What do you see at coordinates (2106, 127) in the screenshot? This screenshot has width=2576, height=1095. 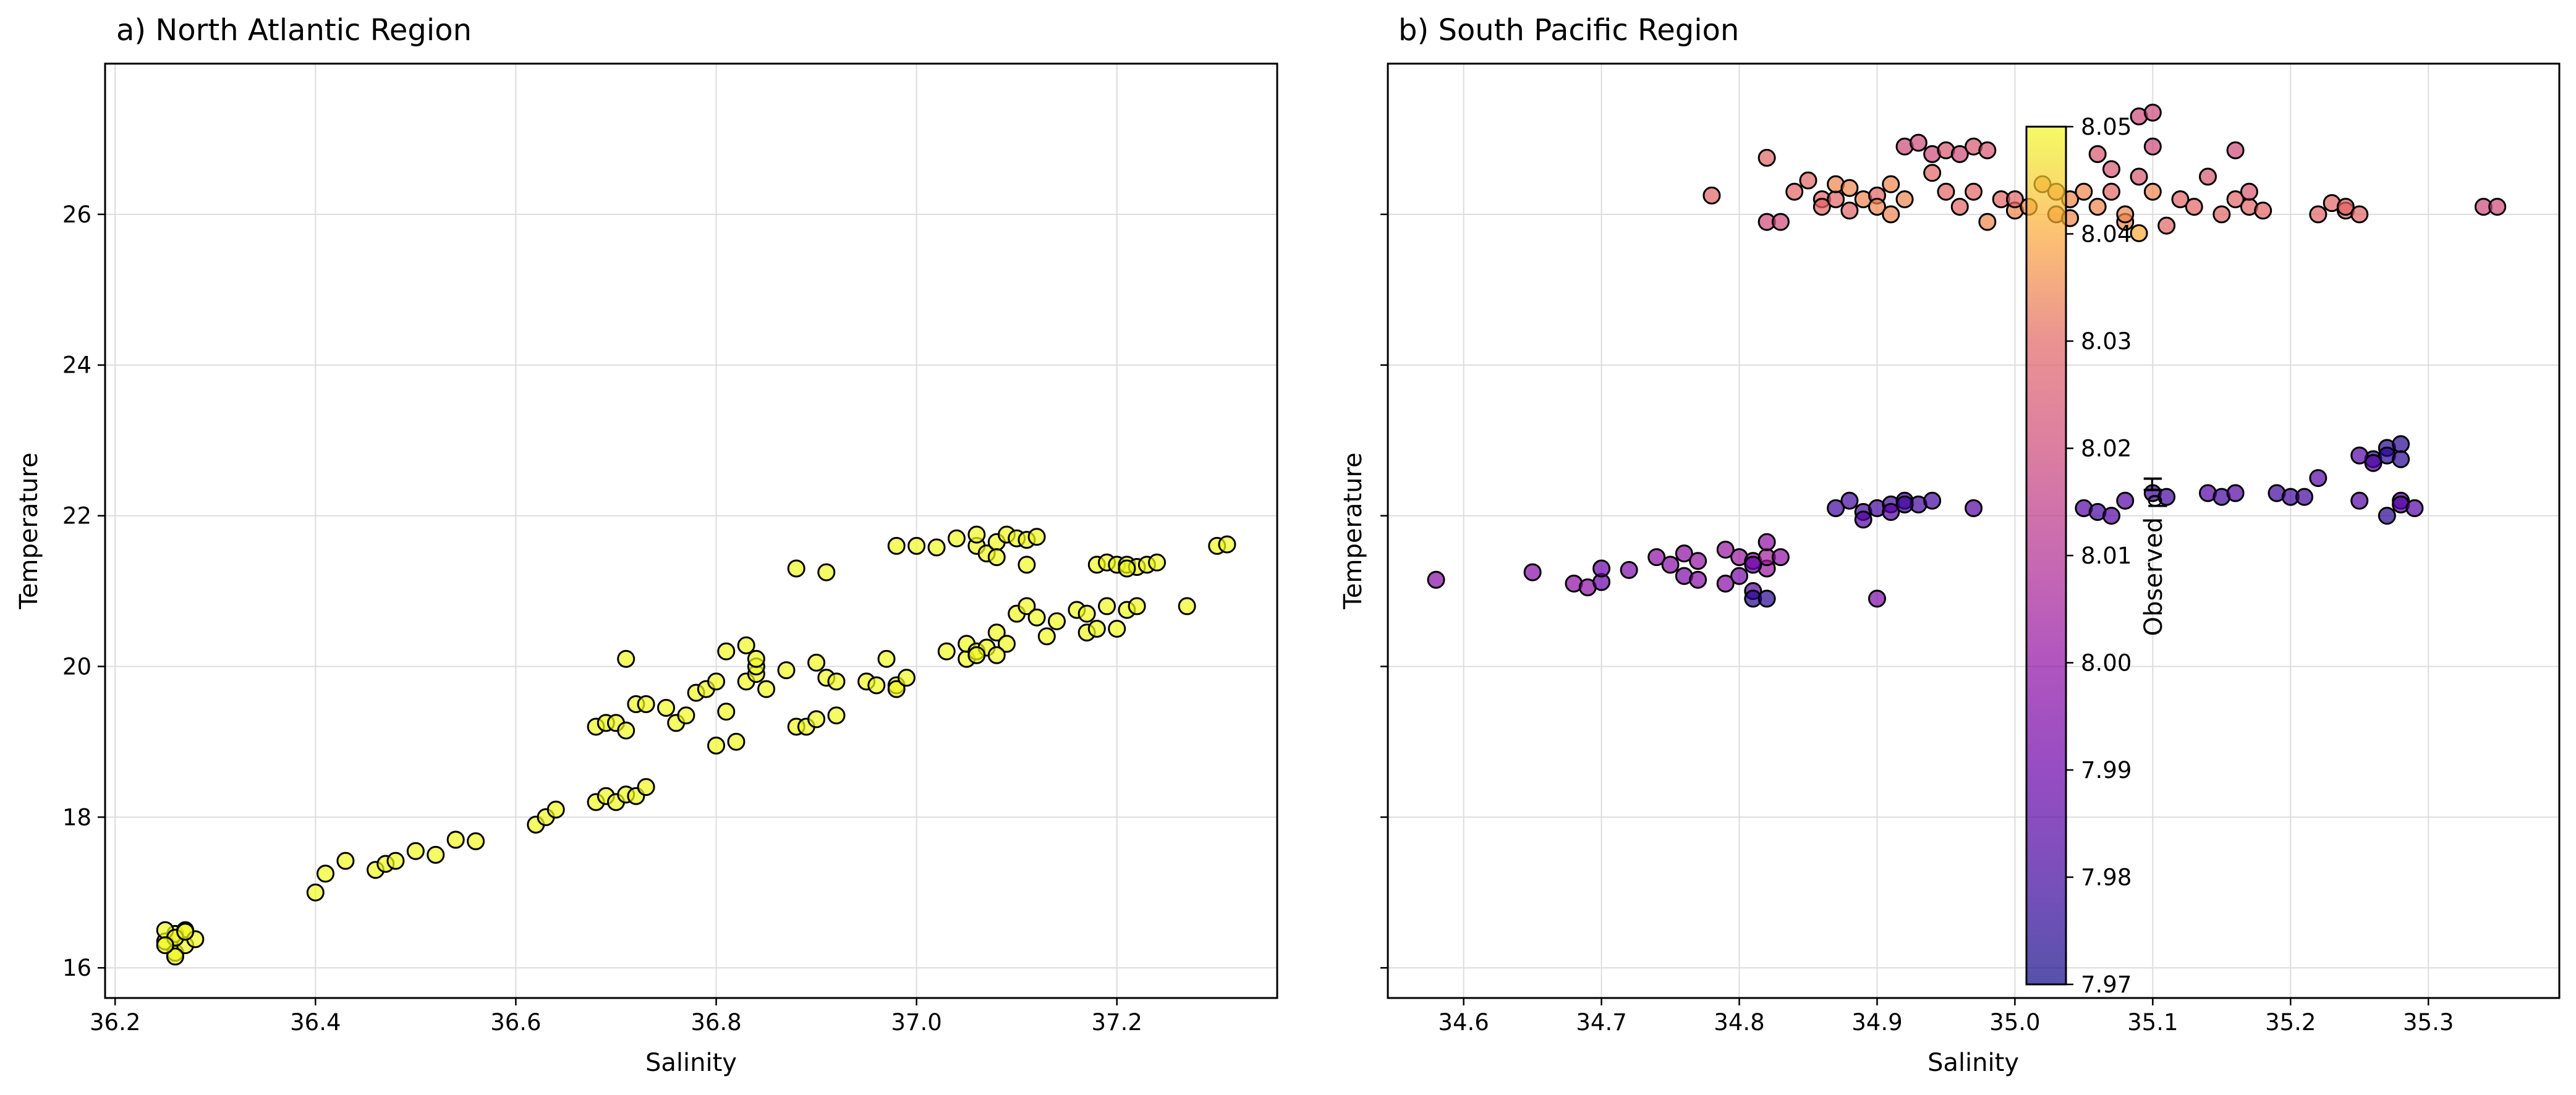 I see `colorbar-tick-label: 8.05` at bounding box center [2106, 127].